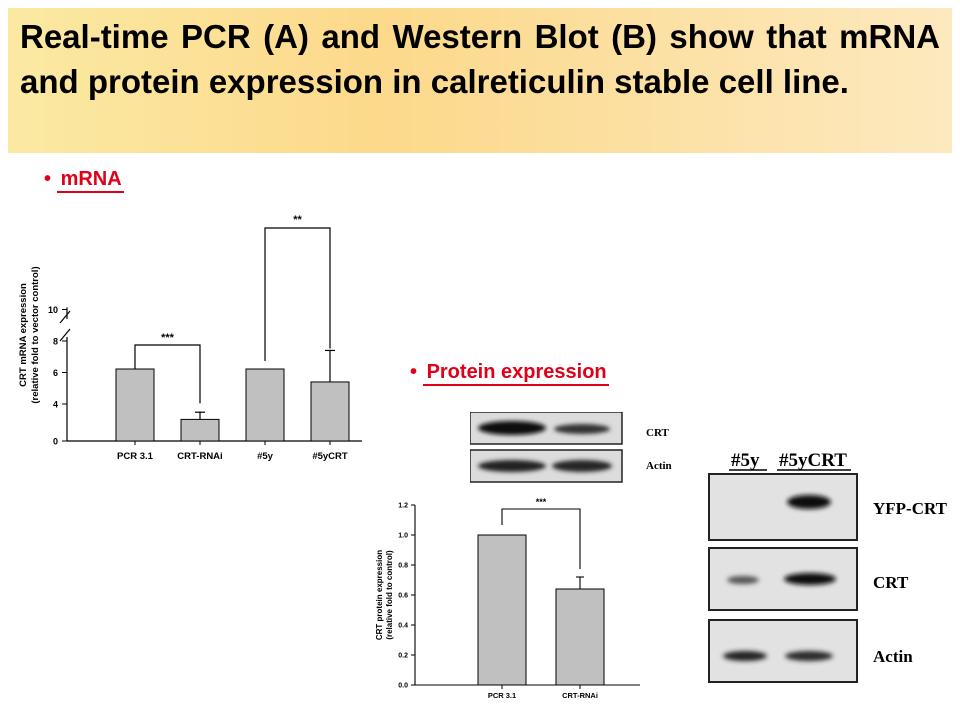 This screenshot has width=960, height=720. What do you see at coordinates (55, 442) in the screenshot?
I see `y-tick-label: 0` at bounding box center [55, 442].